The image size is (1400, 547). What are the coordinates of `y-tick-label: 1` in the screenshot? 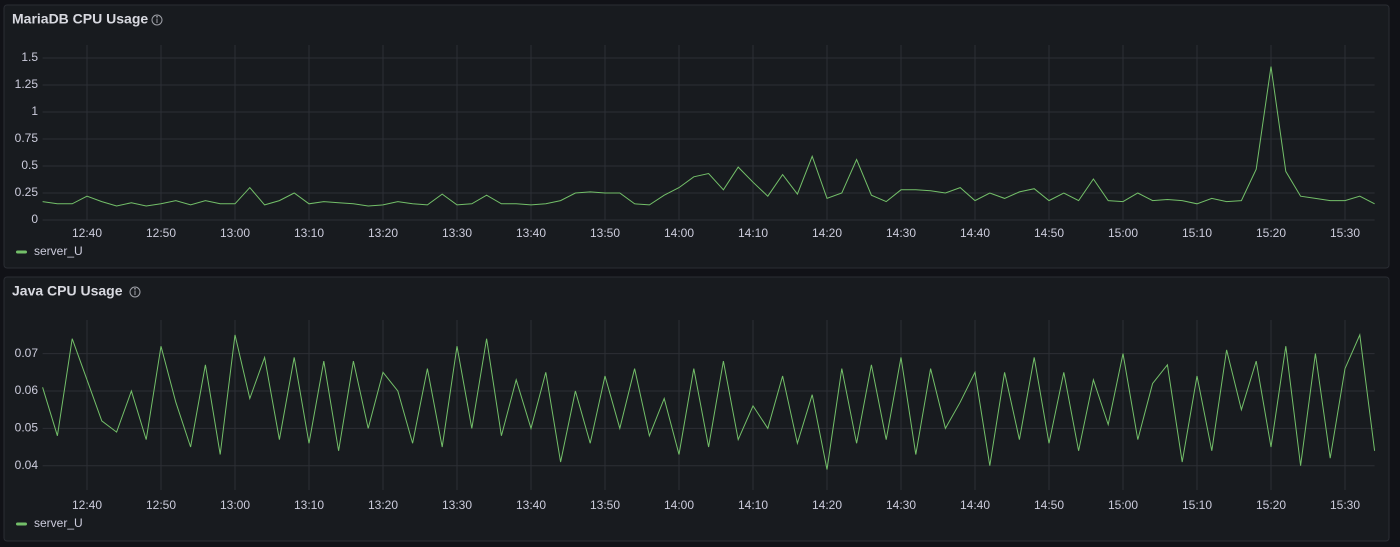 It's located at (34, 111).